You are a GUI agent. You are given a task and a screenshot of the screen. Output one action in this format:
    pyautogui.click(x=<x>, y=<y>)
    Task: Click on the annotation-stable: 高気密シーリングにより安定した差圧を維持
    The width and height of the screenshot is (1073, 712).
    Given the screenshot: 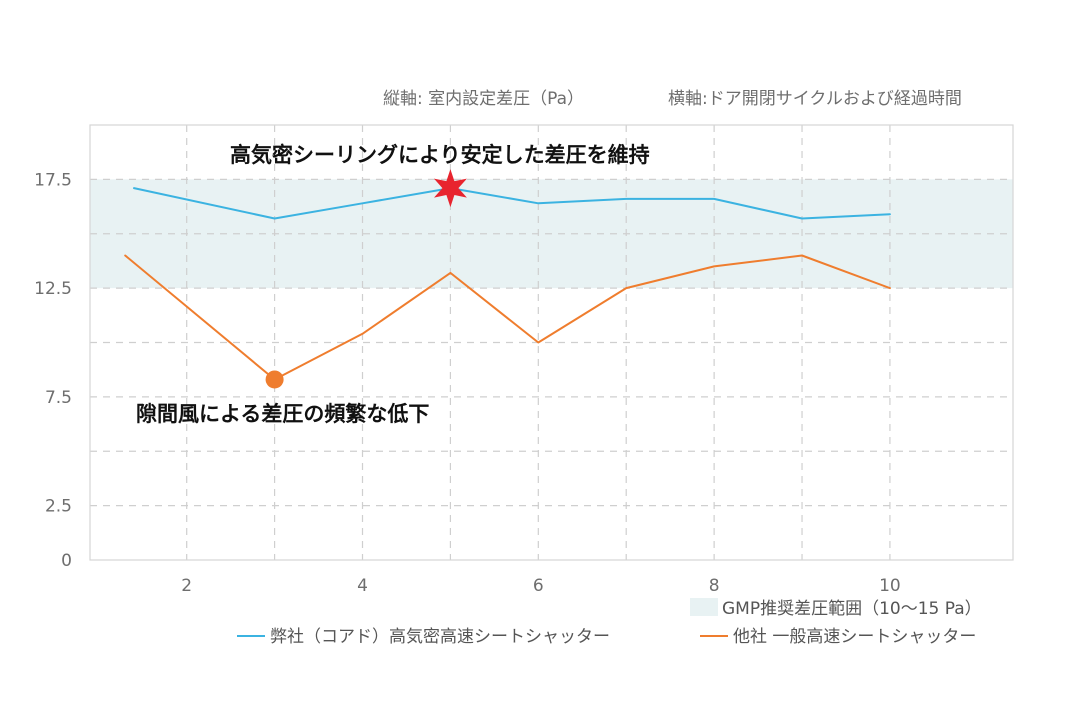 What is the action you would take?
    pyautogui.click(x=440, y=155)
    